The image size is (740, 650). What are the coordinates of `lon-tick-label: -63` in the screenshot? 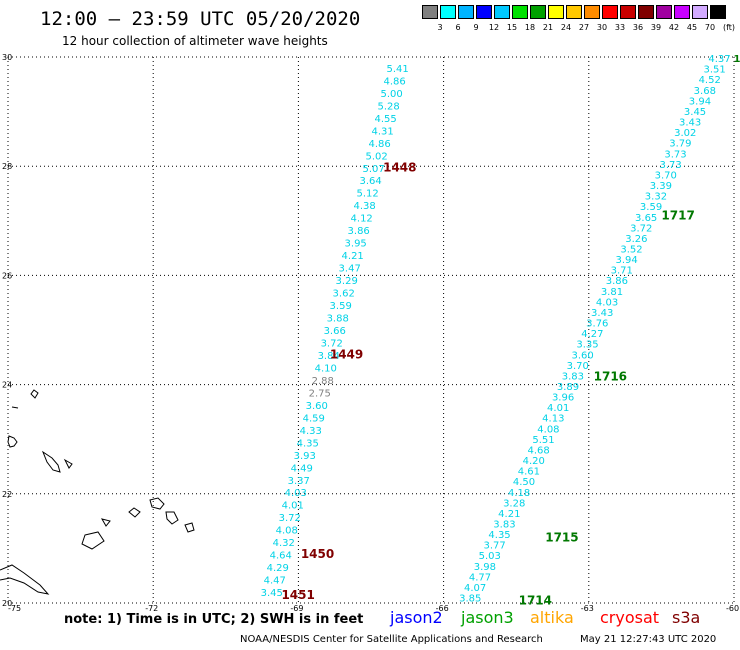 It's located at (587, 608).